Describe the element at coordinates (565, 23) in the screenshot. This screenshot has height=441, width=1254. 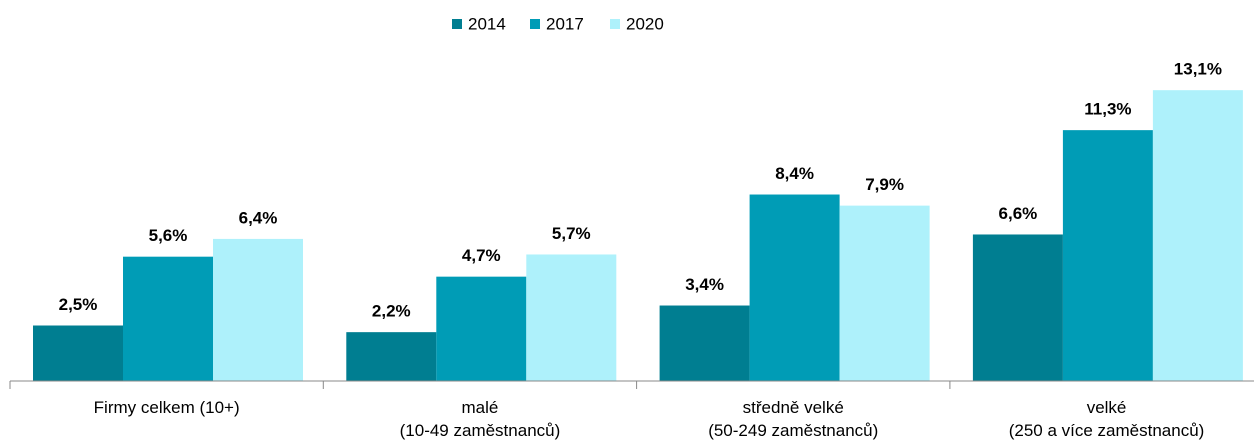
I see `legend-label: 2017` at that location.